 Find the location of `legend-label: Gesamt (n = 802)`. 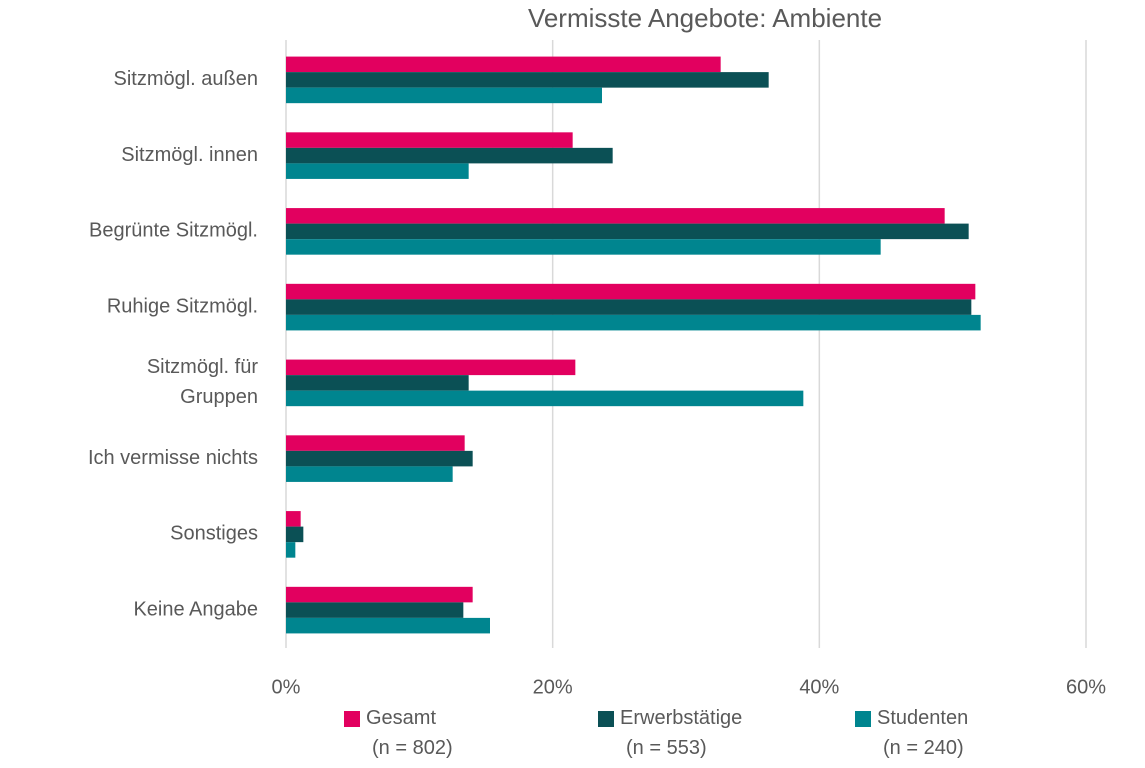

legend-label: Gesamt (n = 802) is located at coordinates (409, 733).